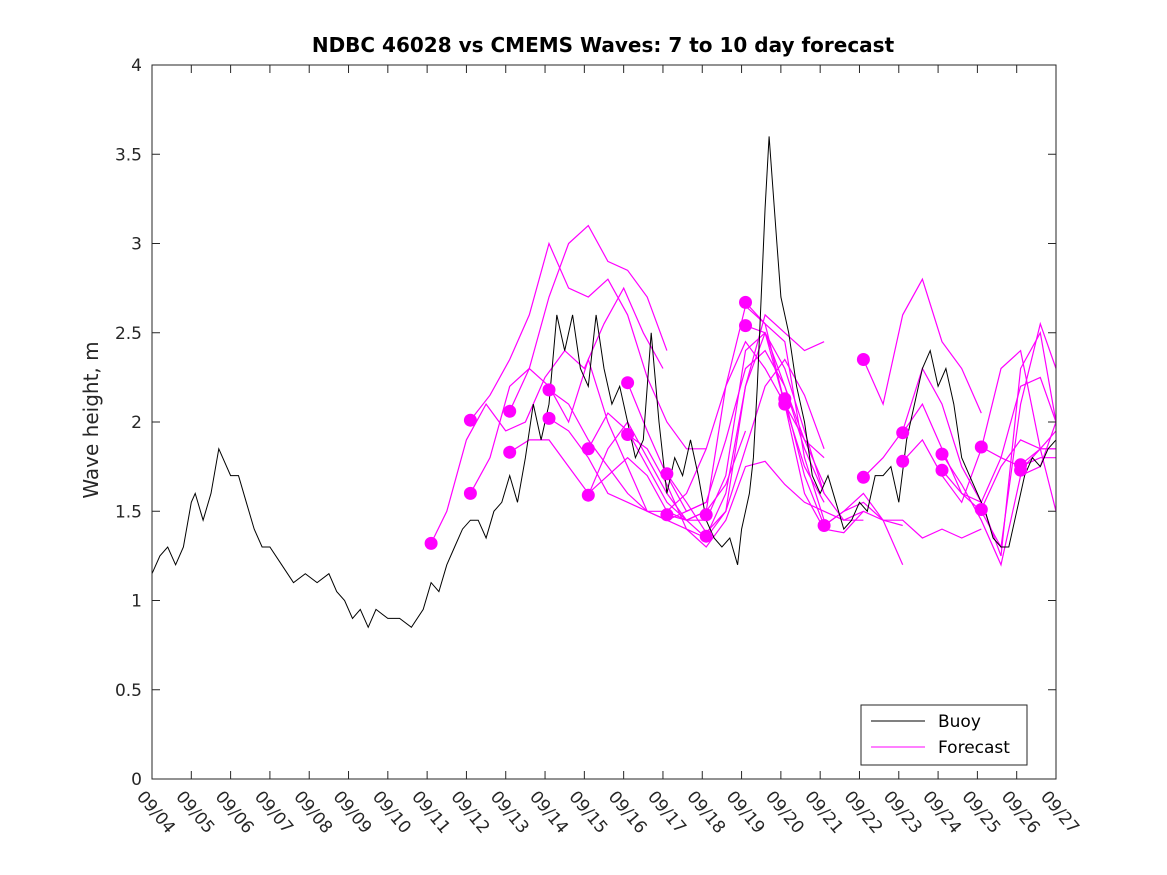 The width and height of the screenshot is (1167, 875). Describe the element at coordinates (352, 812) in the screenshot. I see `x-tick-label: 09/09` at that location.